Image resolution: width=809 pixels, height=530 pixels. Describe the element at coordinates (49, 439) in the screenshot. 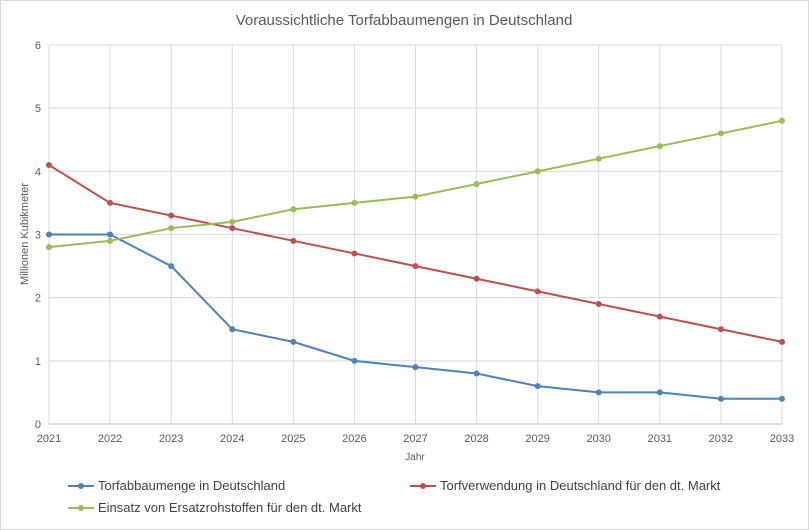

I see `x-tick-label: 2021` at that location.